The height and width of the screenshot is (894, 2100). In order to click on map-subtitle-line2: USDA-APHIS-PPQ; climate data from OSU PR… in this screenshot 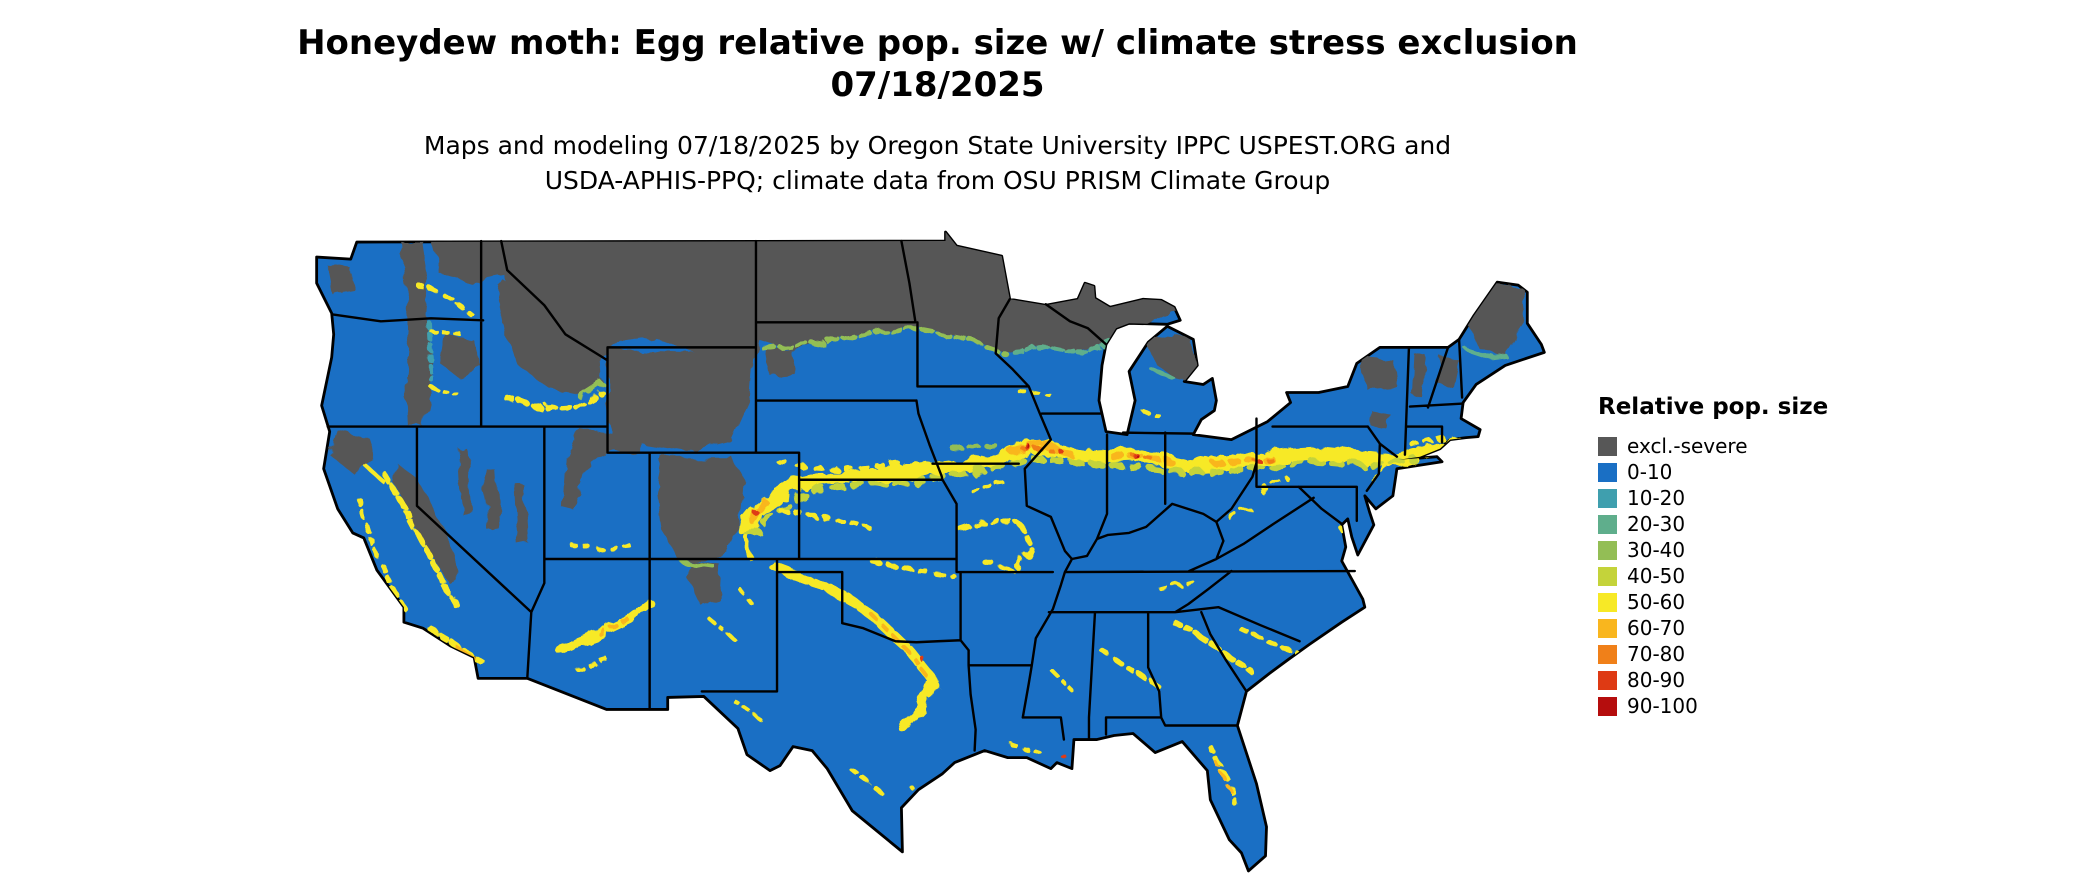, I will do `click(937, 180)`.